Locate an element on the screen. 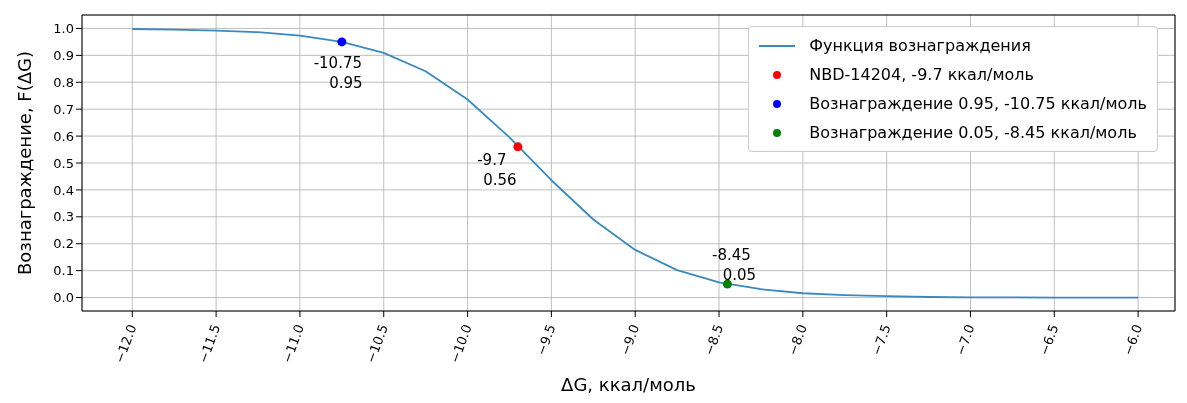 The image size is (1187, 403). legend-label: NBD-14204, -9.7 ккал/моль is located at coordinates (921, 75).